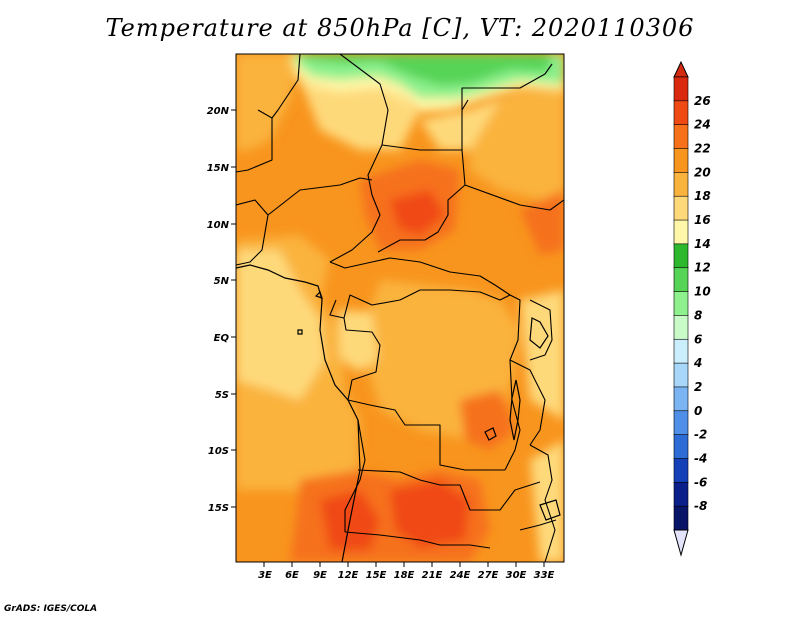 This screenshot has height=618, width=800. What do you see at coordinates (376, 575) in the screenshot?
I see `lon-label: 15E` at bounding box center [376, 575].